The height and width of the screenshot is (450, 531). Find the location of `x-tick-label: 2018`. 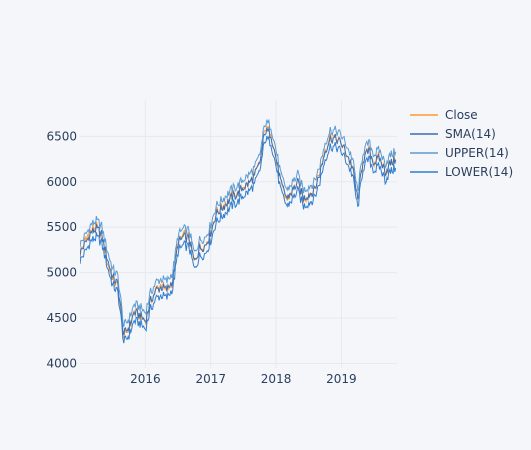

x-tick-label: 2018 is located at coordinates (276, 379).